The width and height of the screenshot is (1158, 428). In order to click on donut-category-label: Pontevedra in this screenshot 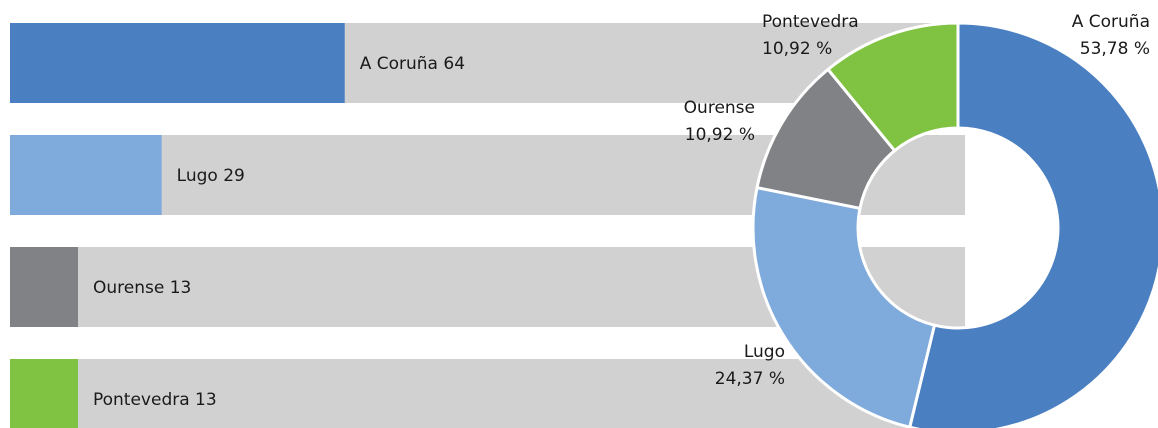, I will do `click(810, 22)`.